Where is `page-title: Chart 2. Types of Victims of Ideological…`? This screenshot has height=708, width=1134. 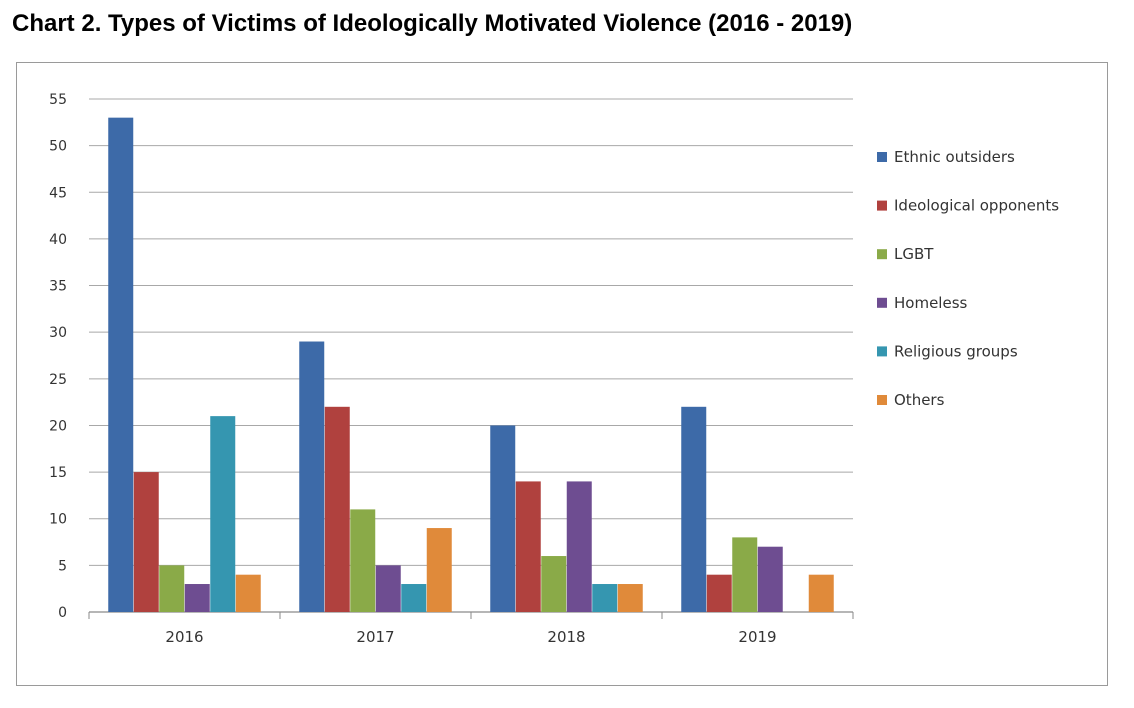
page-title: Chart 2. Types of Victims of Ideological… is located at coordinates (432, 23).